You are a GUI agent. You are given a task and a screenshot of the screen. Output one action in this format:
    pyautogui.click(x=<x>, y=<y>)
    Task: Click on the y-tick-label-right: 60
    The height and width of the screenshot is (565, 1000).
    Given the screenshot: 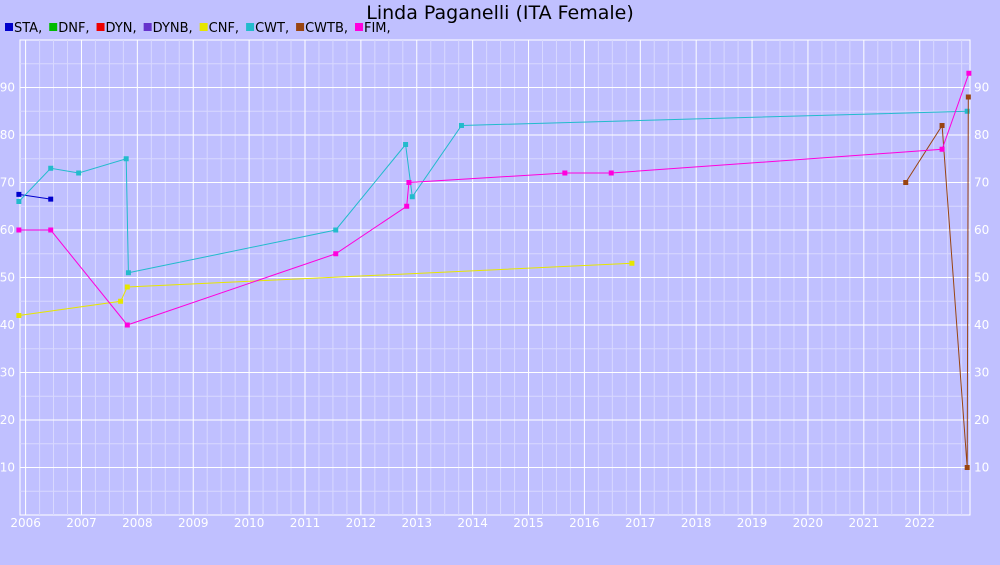 What is the action you would take?
    pyautogui.click(x=981, y=230)
    